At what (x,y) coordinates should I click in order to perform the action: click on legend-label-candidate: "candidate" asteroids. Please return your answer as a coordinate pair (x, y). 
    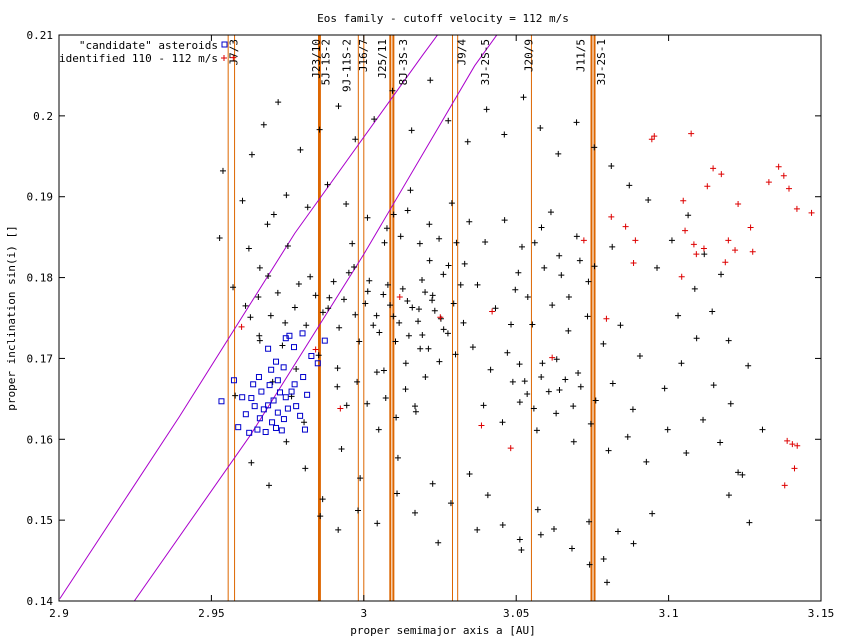
    Looking at the image, I should click on (148, 45).